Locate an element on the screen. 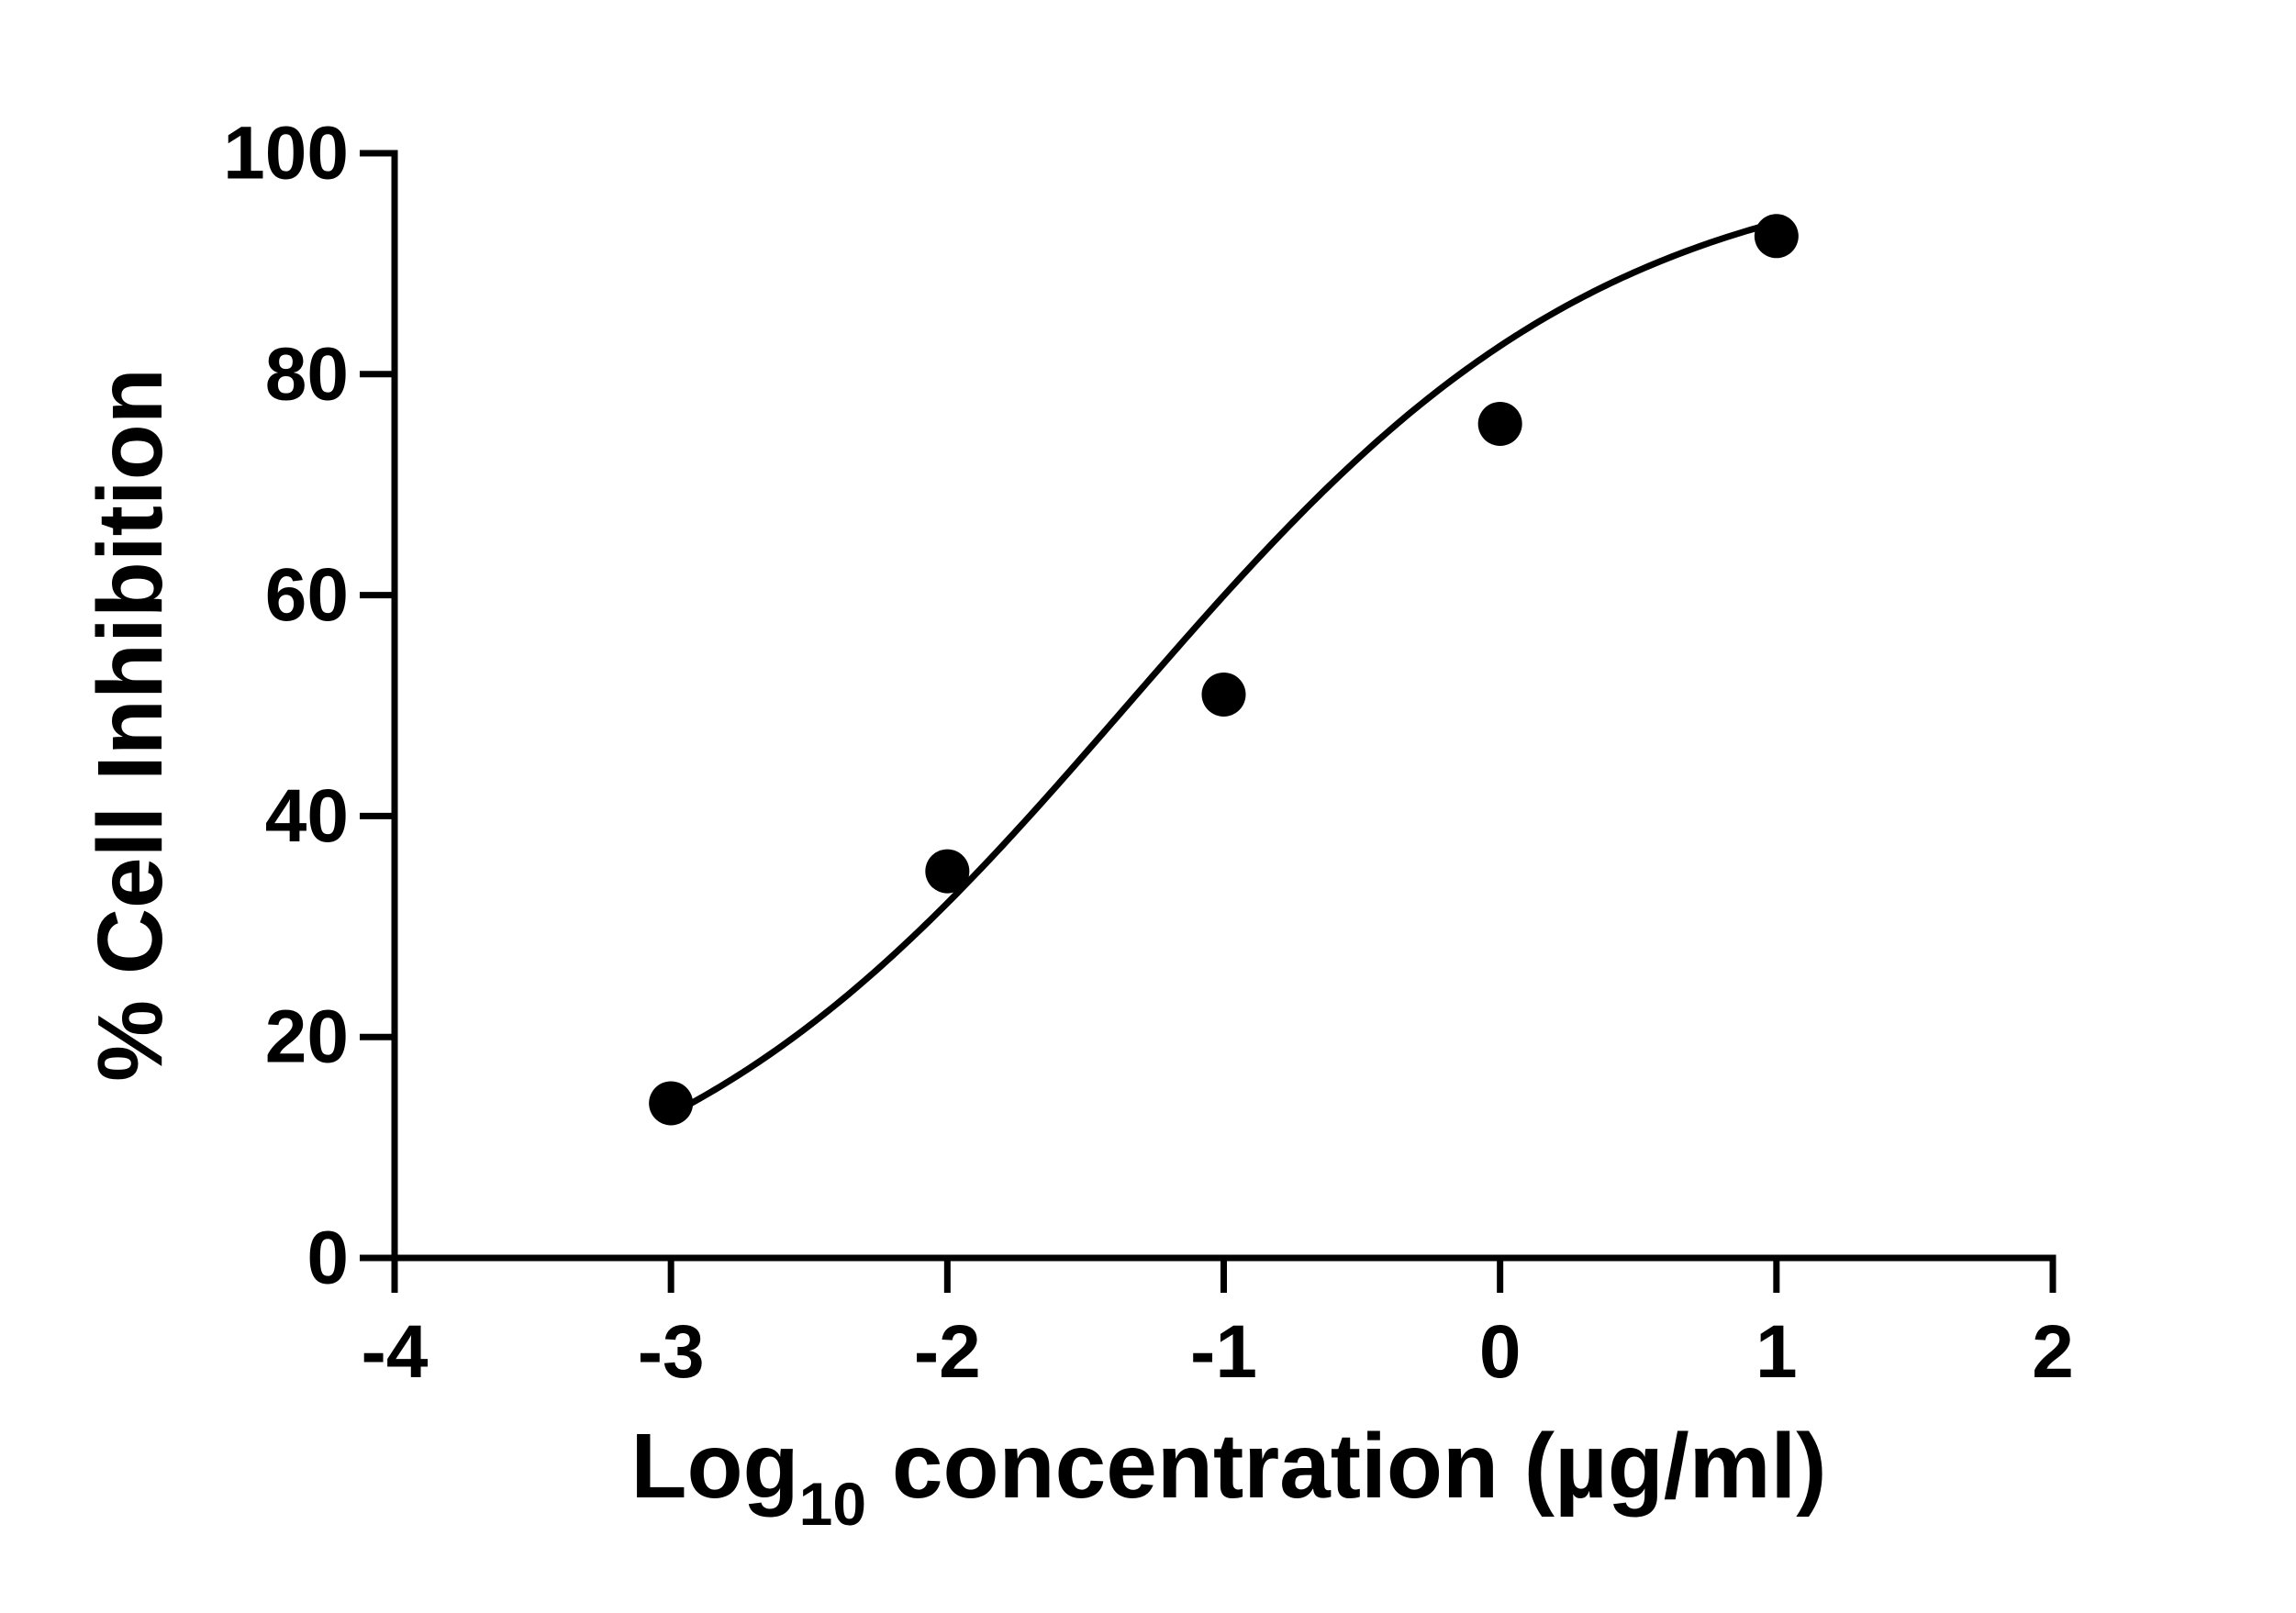  x-tick-label: -4 is located at coordinates (395, 1352).